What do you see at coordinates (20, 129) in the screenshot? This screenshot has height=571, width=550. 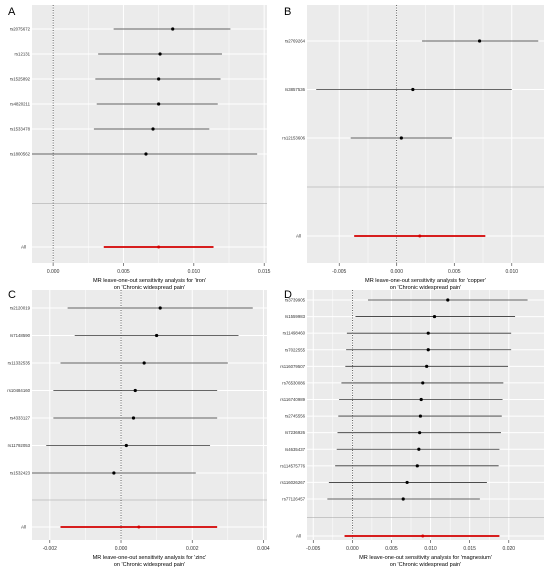 I see `snp-label: rs1533478` at bounding box center [20, 129].